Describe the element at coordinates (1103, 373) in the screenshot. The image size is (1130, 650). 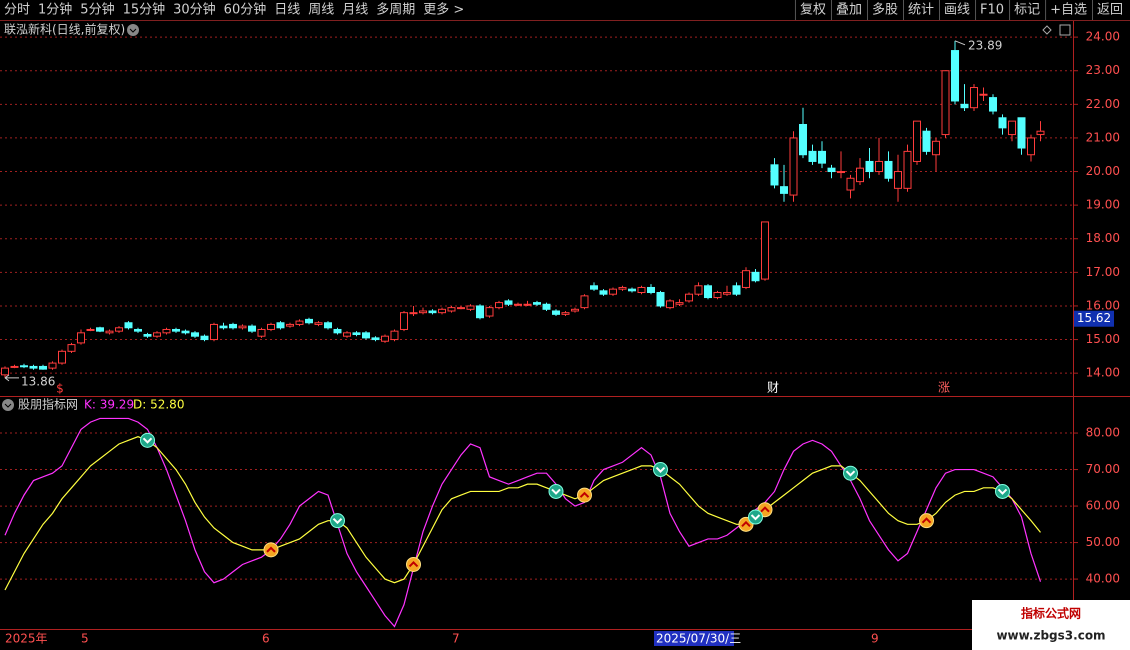
I see `y-tick-label: 14.00` at that location.